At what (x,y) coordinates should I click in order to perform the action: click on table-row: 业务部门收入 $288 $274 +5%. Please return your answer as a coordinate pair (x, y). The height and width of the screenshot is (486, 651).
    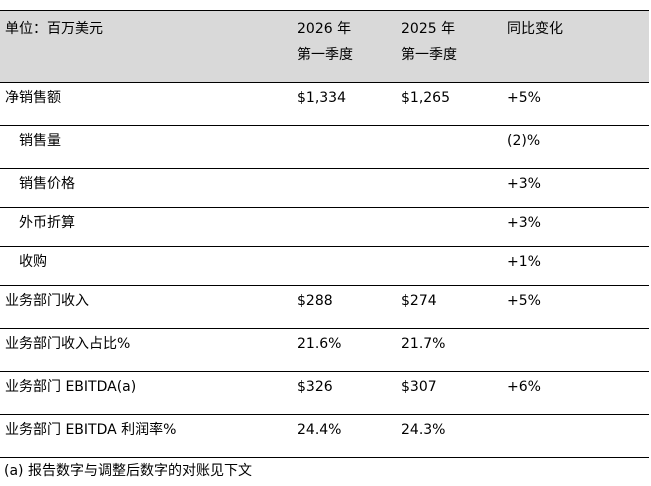
    Looking at the image, I should click on (324, 307).